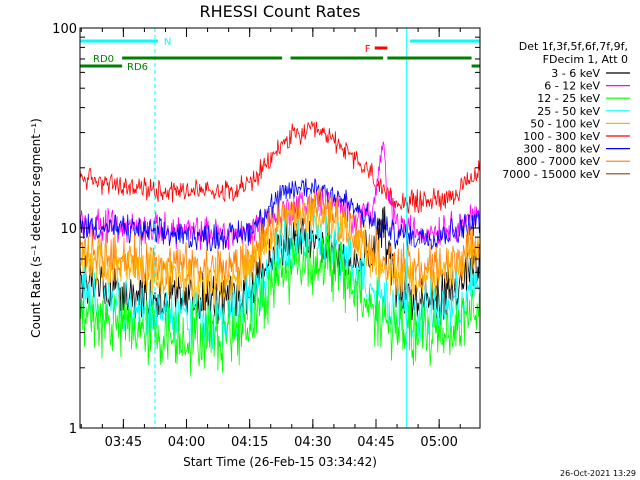 The height and width of the screenshot is (480, 640). What do you see at coordinates (312, 442) in the screenshot?
I see `x-tick-label: 04:30` at bounding box center [312, 442].